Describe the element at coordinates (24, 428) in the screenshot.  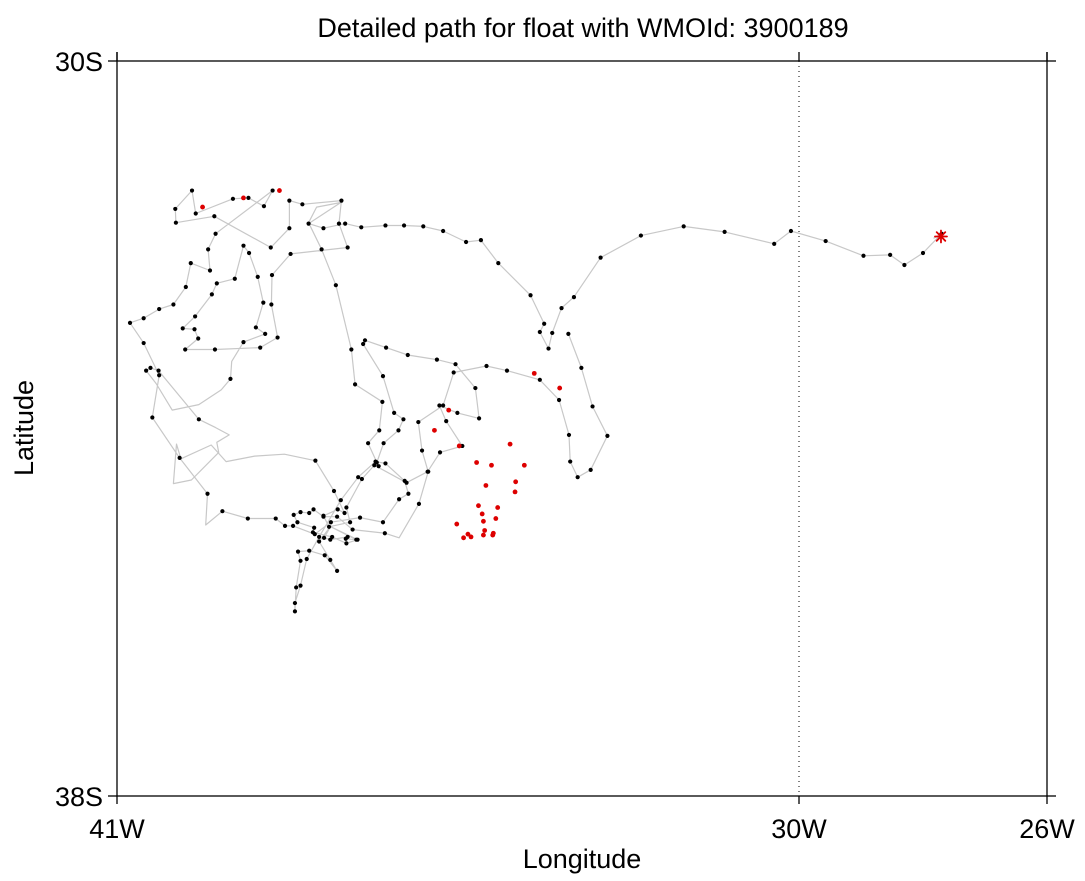
I see `y-axis-label: Latitude` at that location.